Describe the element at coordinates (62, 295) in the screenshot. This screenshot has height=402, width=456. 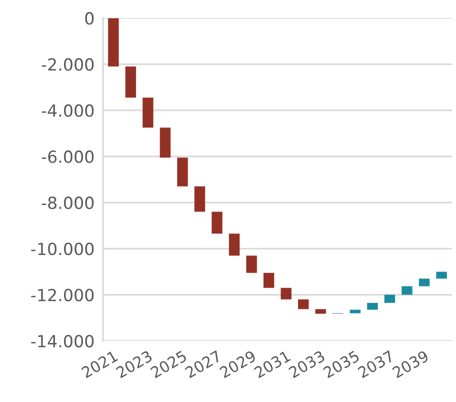
I see `y-tick-label: -12.000` at that location.